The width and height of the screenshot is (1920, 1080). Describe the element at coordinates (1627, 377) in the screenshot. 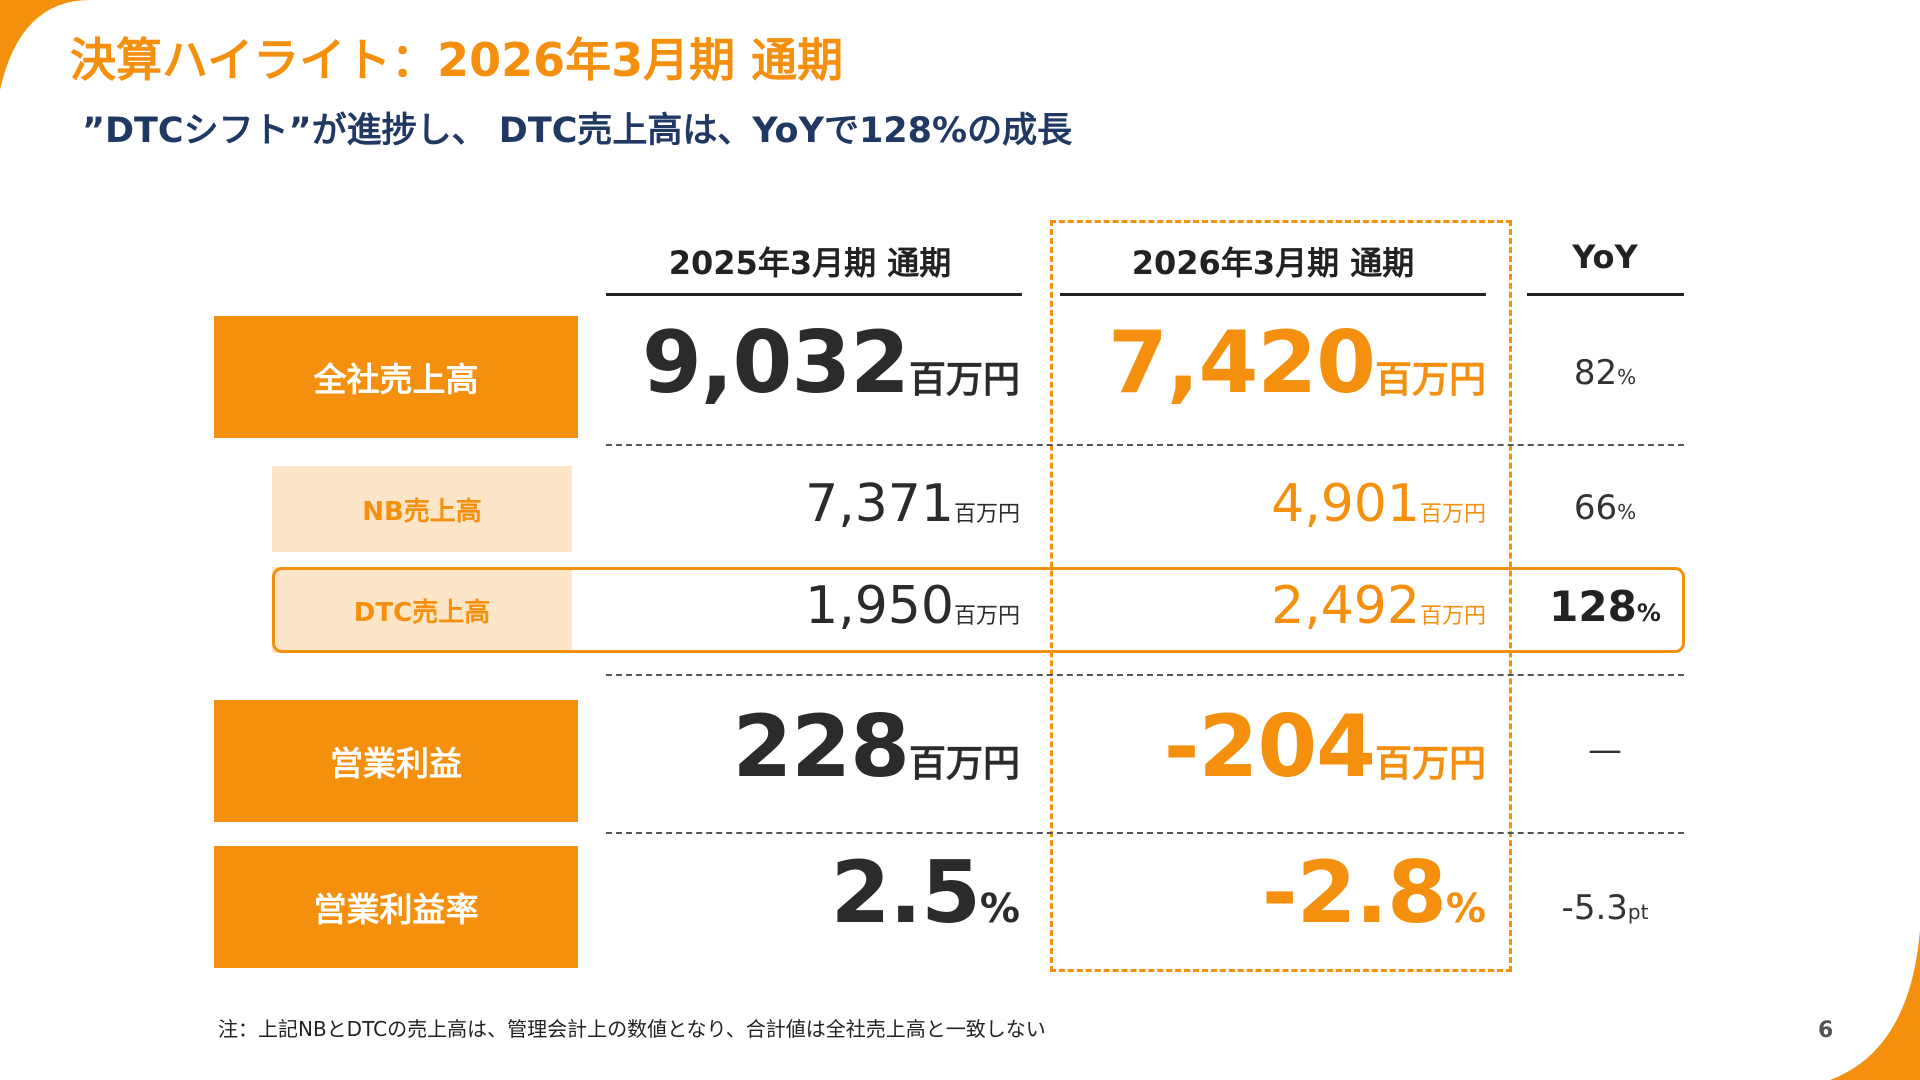

I see `total-sales-yoy-unit: %` at that location.